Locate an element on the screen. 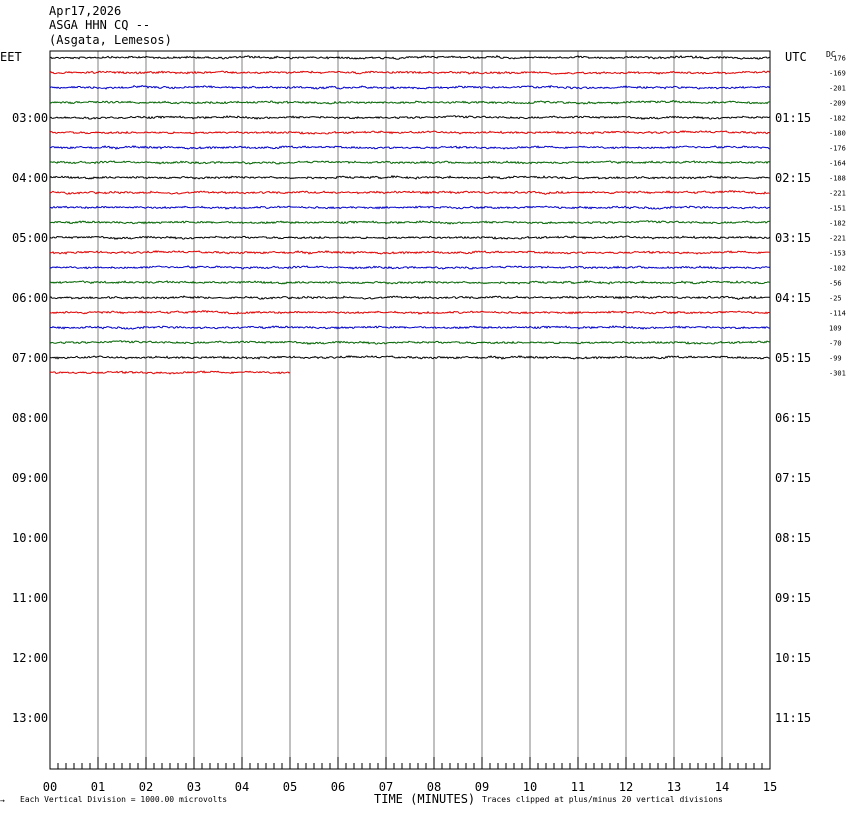  left-hour-label: 12:00 is located at coordinates (30, 658).